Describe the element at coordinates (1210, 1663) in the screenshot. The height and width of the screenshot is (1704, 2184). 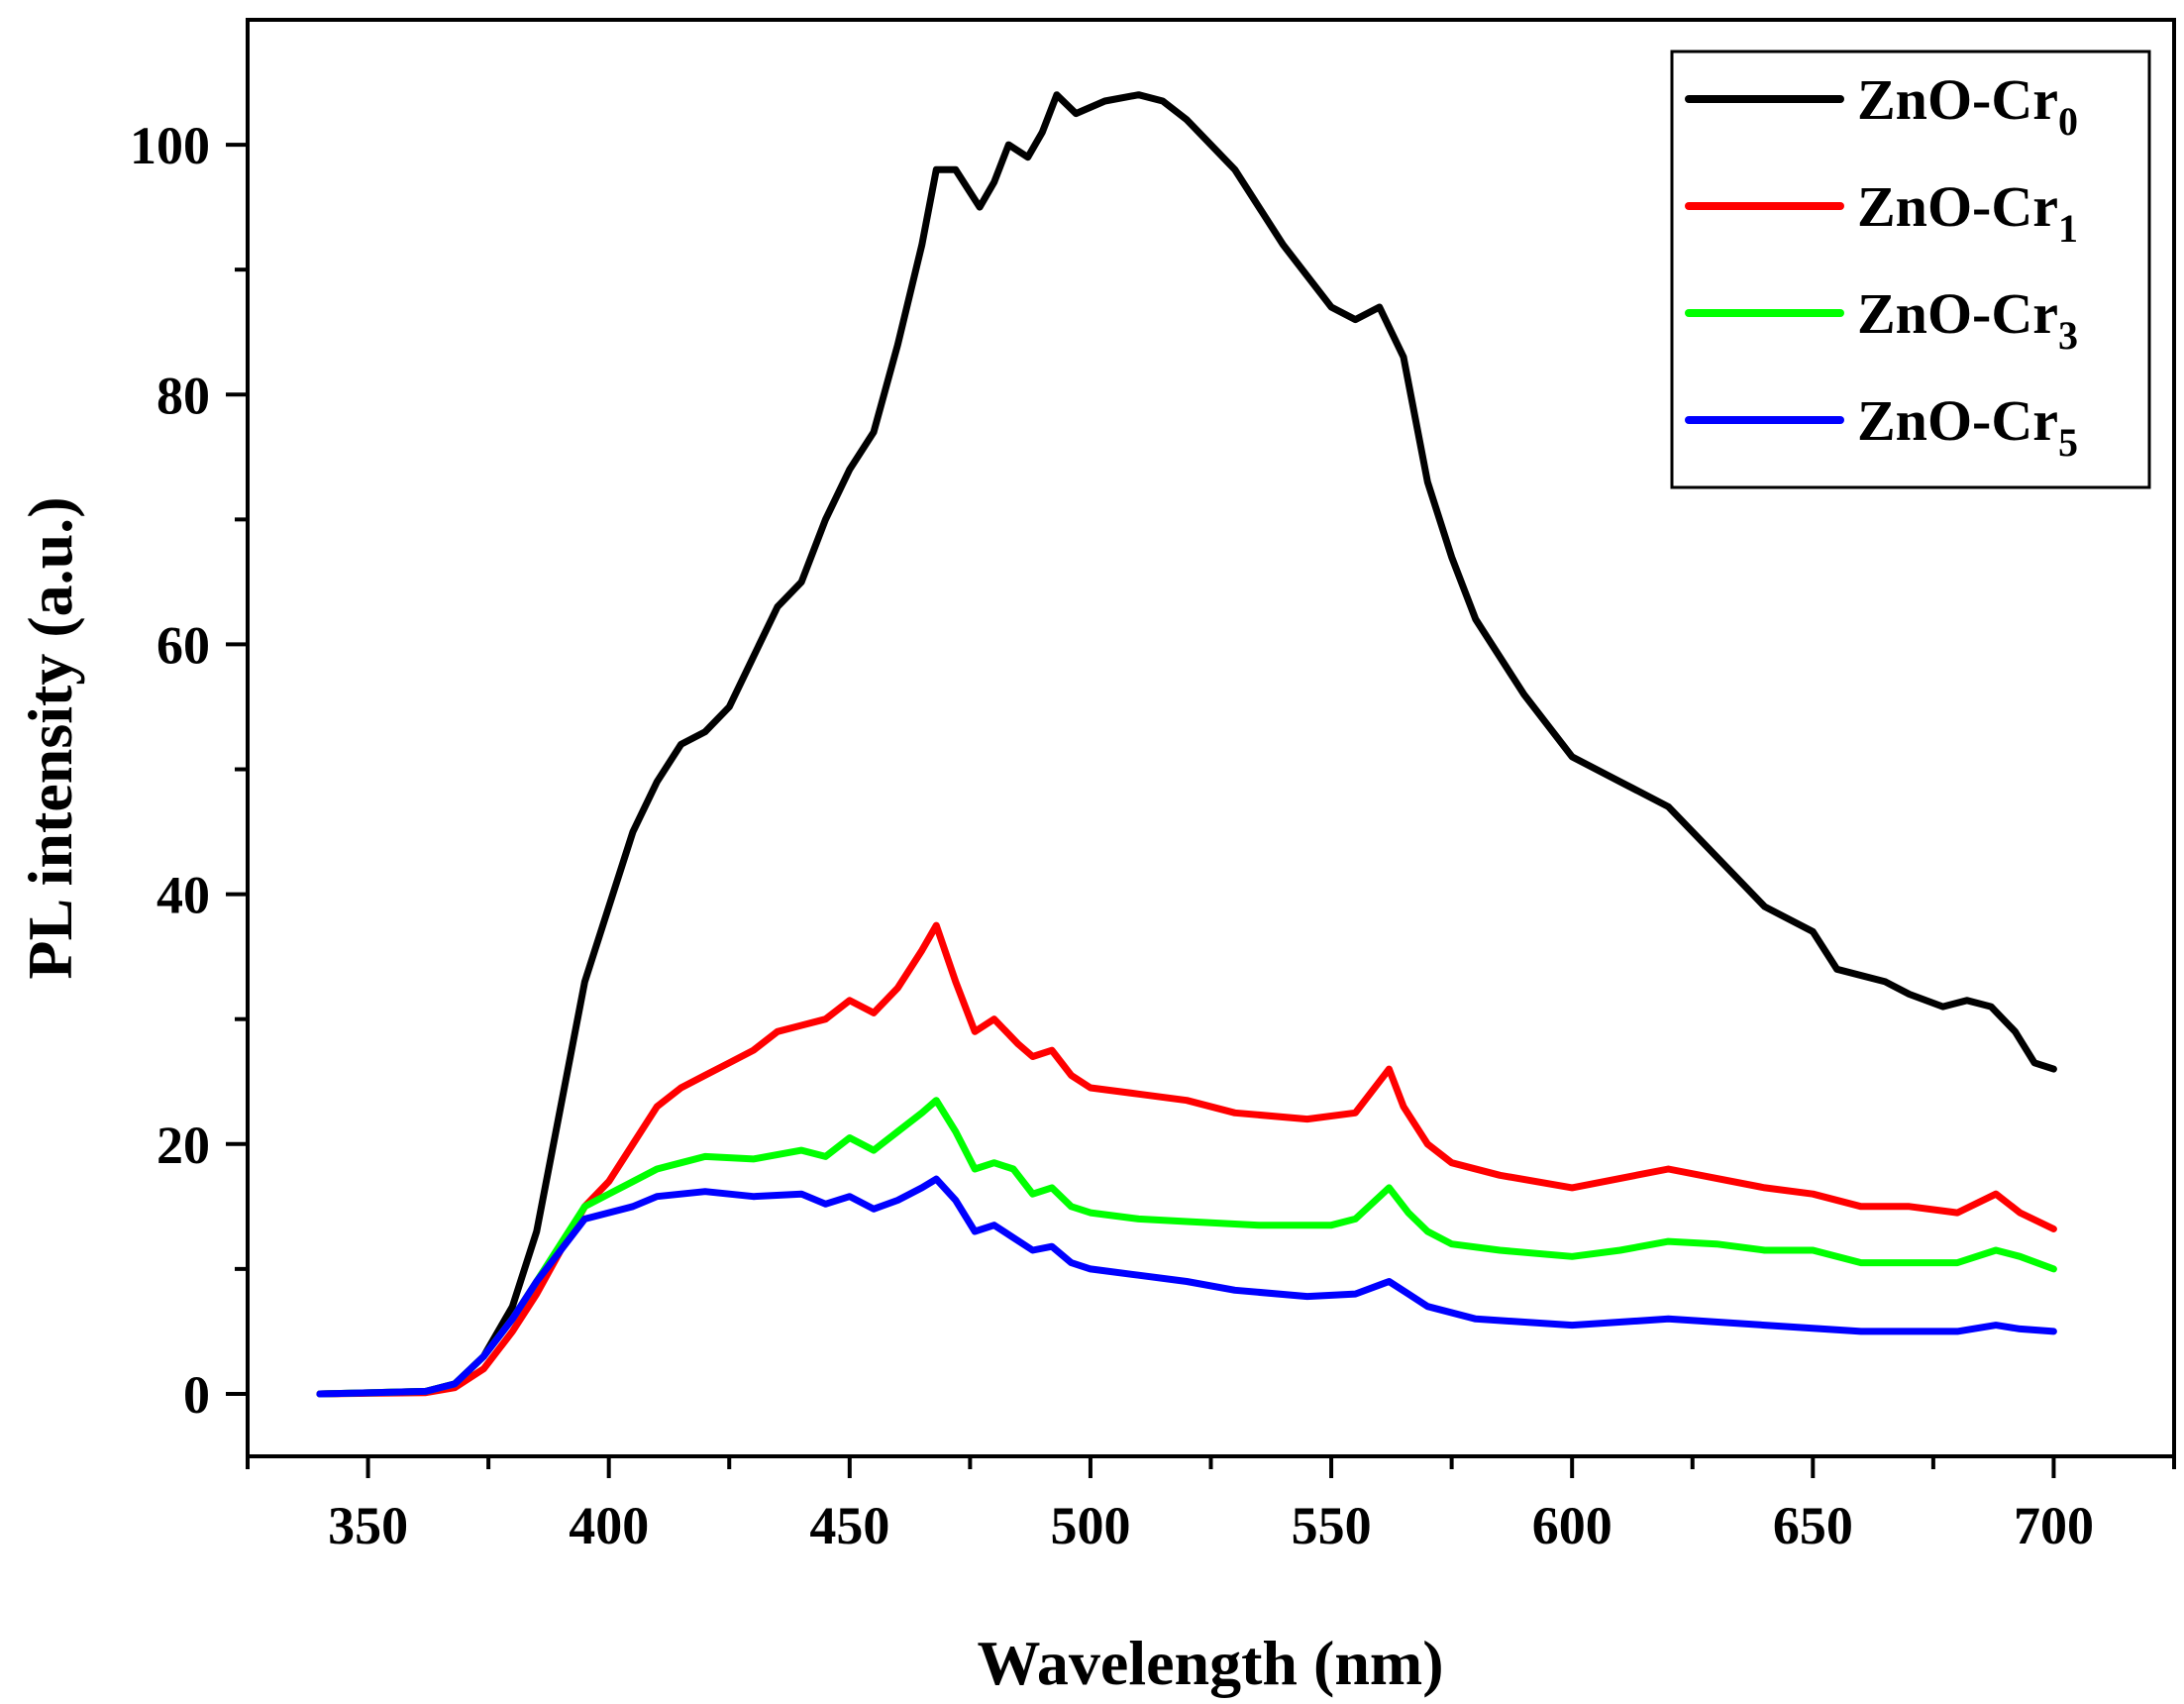
I see `x-axis-title: Wavelength (nm)` at that location.